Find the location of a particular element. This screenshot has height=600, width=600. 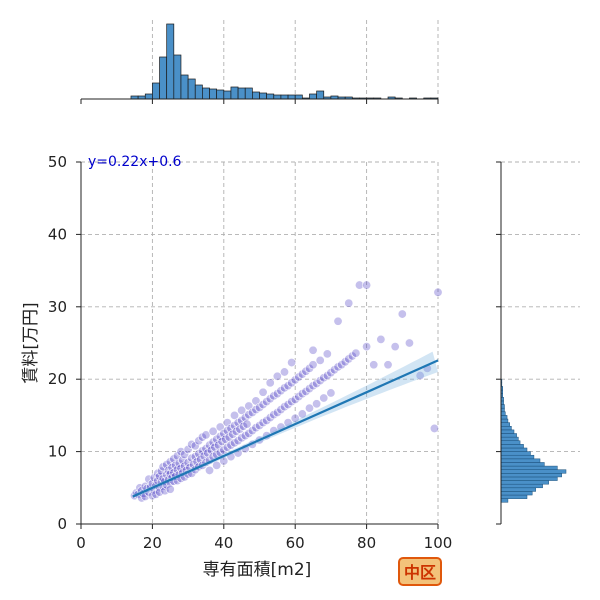

x-tick-label: 40 is located at coordinates (223, 543).